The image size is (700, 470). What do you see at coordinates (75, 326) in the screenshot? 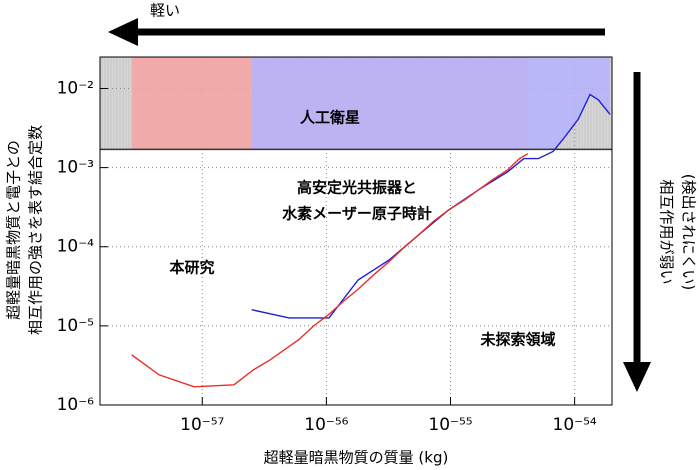
I see `y-tick-label: 10⁻⁵` at bounding box center [75, 326].